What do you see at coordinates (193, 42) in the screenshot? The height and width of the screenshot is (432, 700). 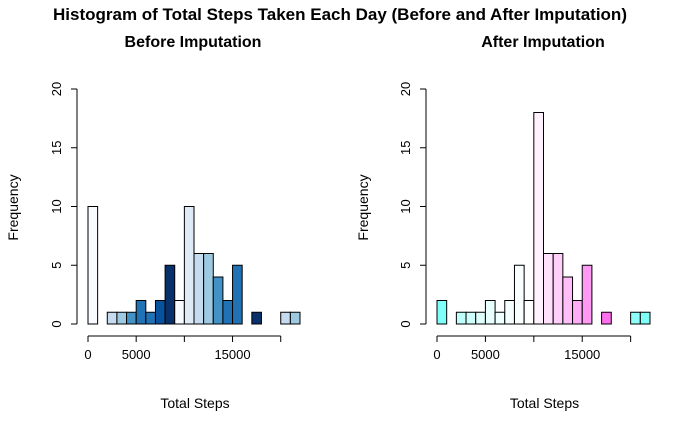 I see `panel-title: Before Imputation` at bounding box center [193, 42].